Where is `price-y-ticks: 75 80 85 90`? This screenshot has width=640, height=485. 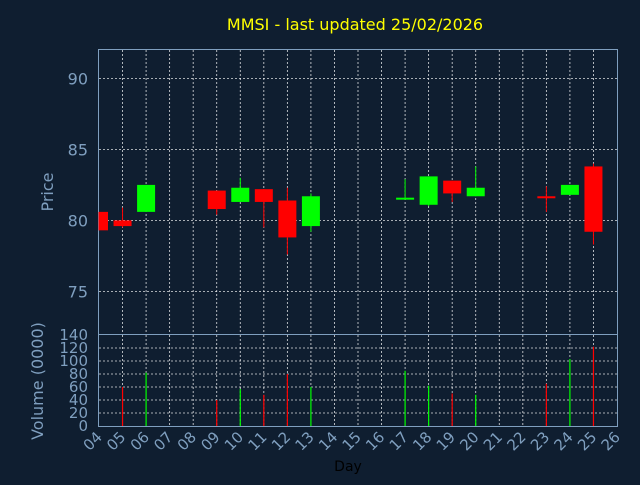 price-y-ticks: 75 80 85 90 is located at coordinates (78, 185).